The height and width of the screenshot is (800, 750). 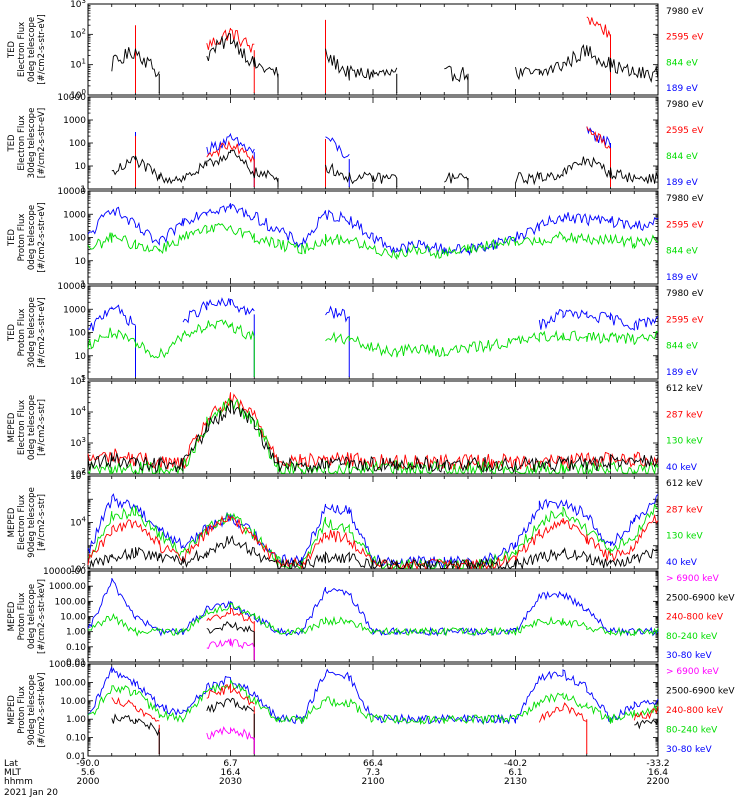 I want to click on x-row-value: 5.6, so click(x=88, y=773).